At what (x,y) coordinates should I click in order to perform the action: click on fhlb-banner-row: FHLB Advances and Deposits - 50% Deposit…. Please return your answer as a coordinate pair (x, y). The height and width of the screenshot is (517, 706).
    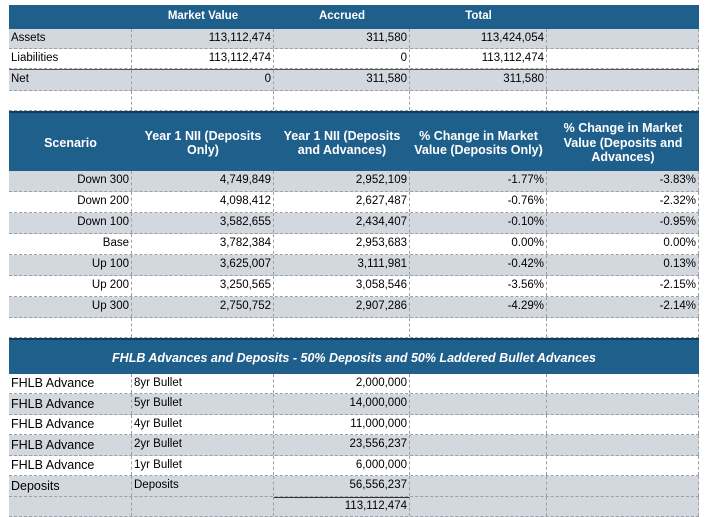
    Looking at the image, I should click on (354, 357).